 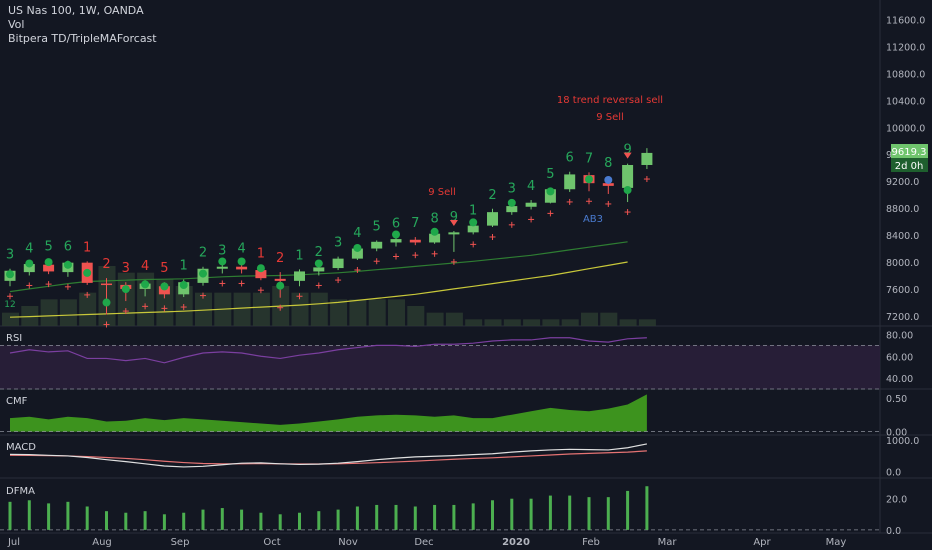 I want to click on rsi-line, so click(x=328, y=350).